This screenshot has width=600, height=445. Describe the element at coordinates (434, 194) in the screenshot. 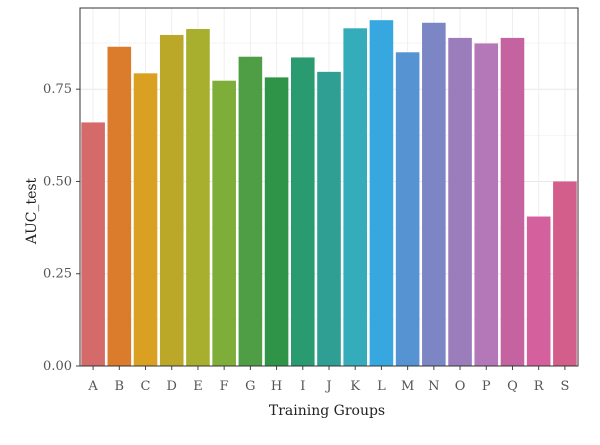

I see `bar-n` at that location.